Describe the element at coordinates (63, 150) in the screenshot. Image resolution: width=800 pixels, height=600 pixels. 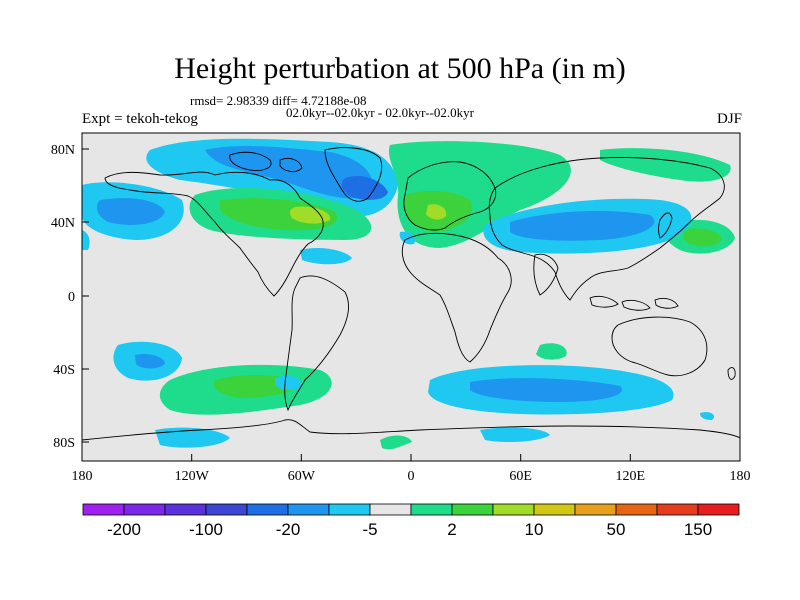
I see `lat-label-0: 80N` at that location.